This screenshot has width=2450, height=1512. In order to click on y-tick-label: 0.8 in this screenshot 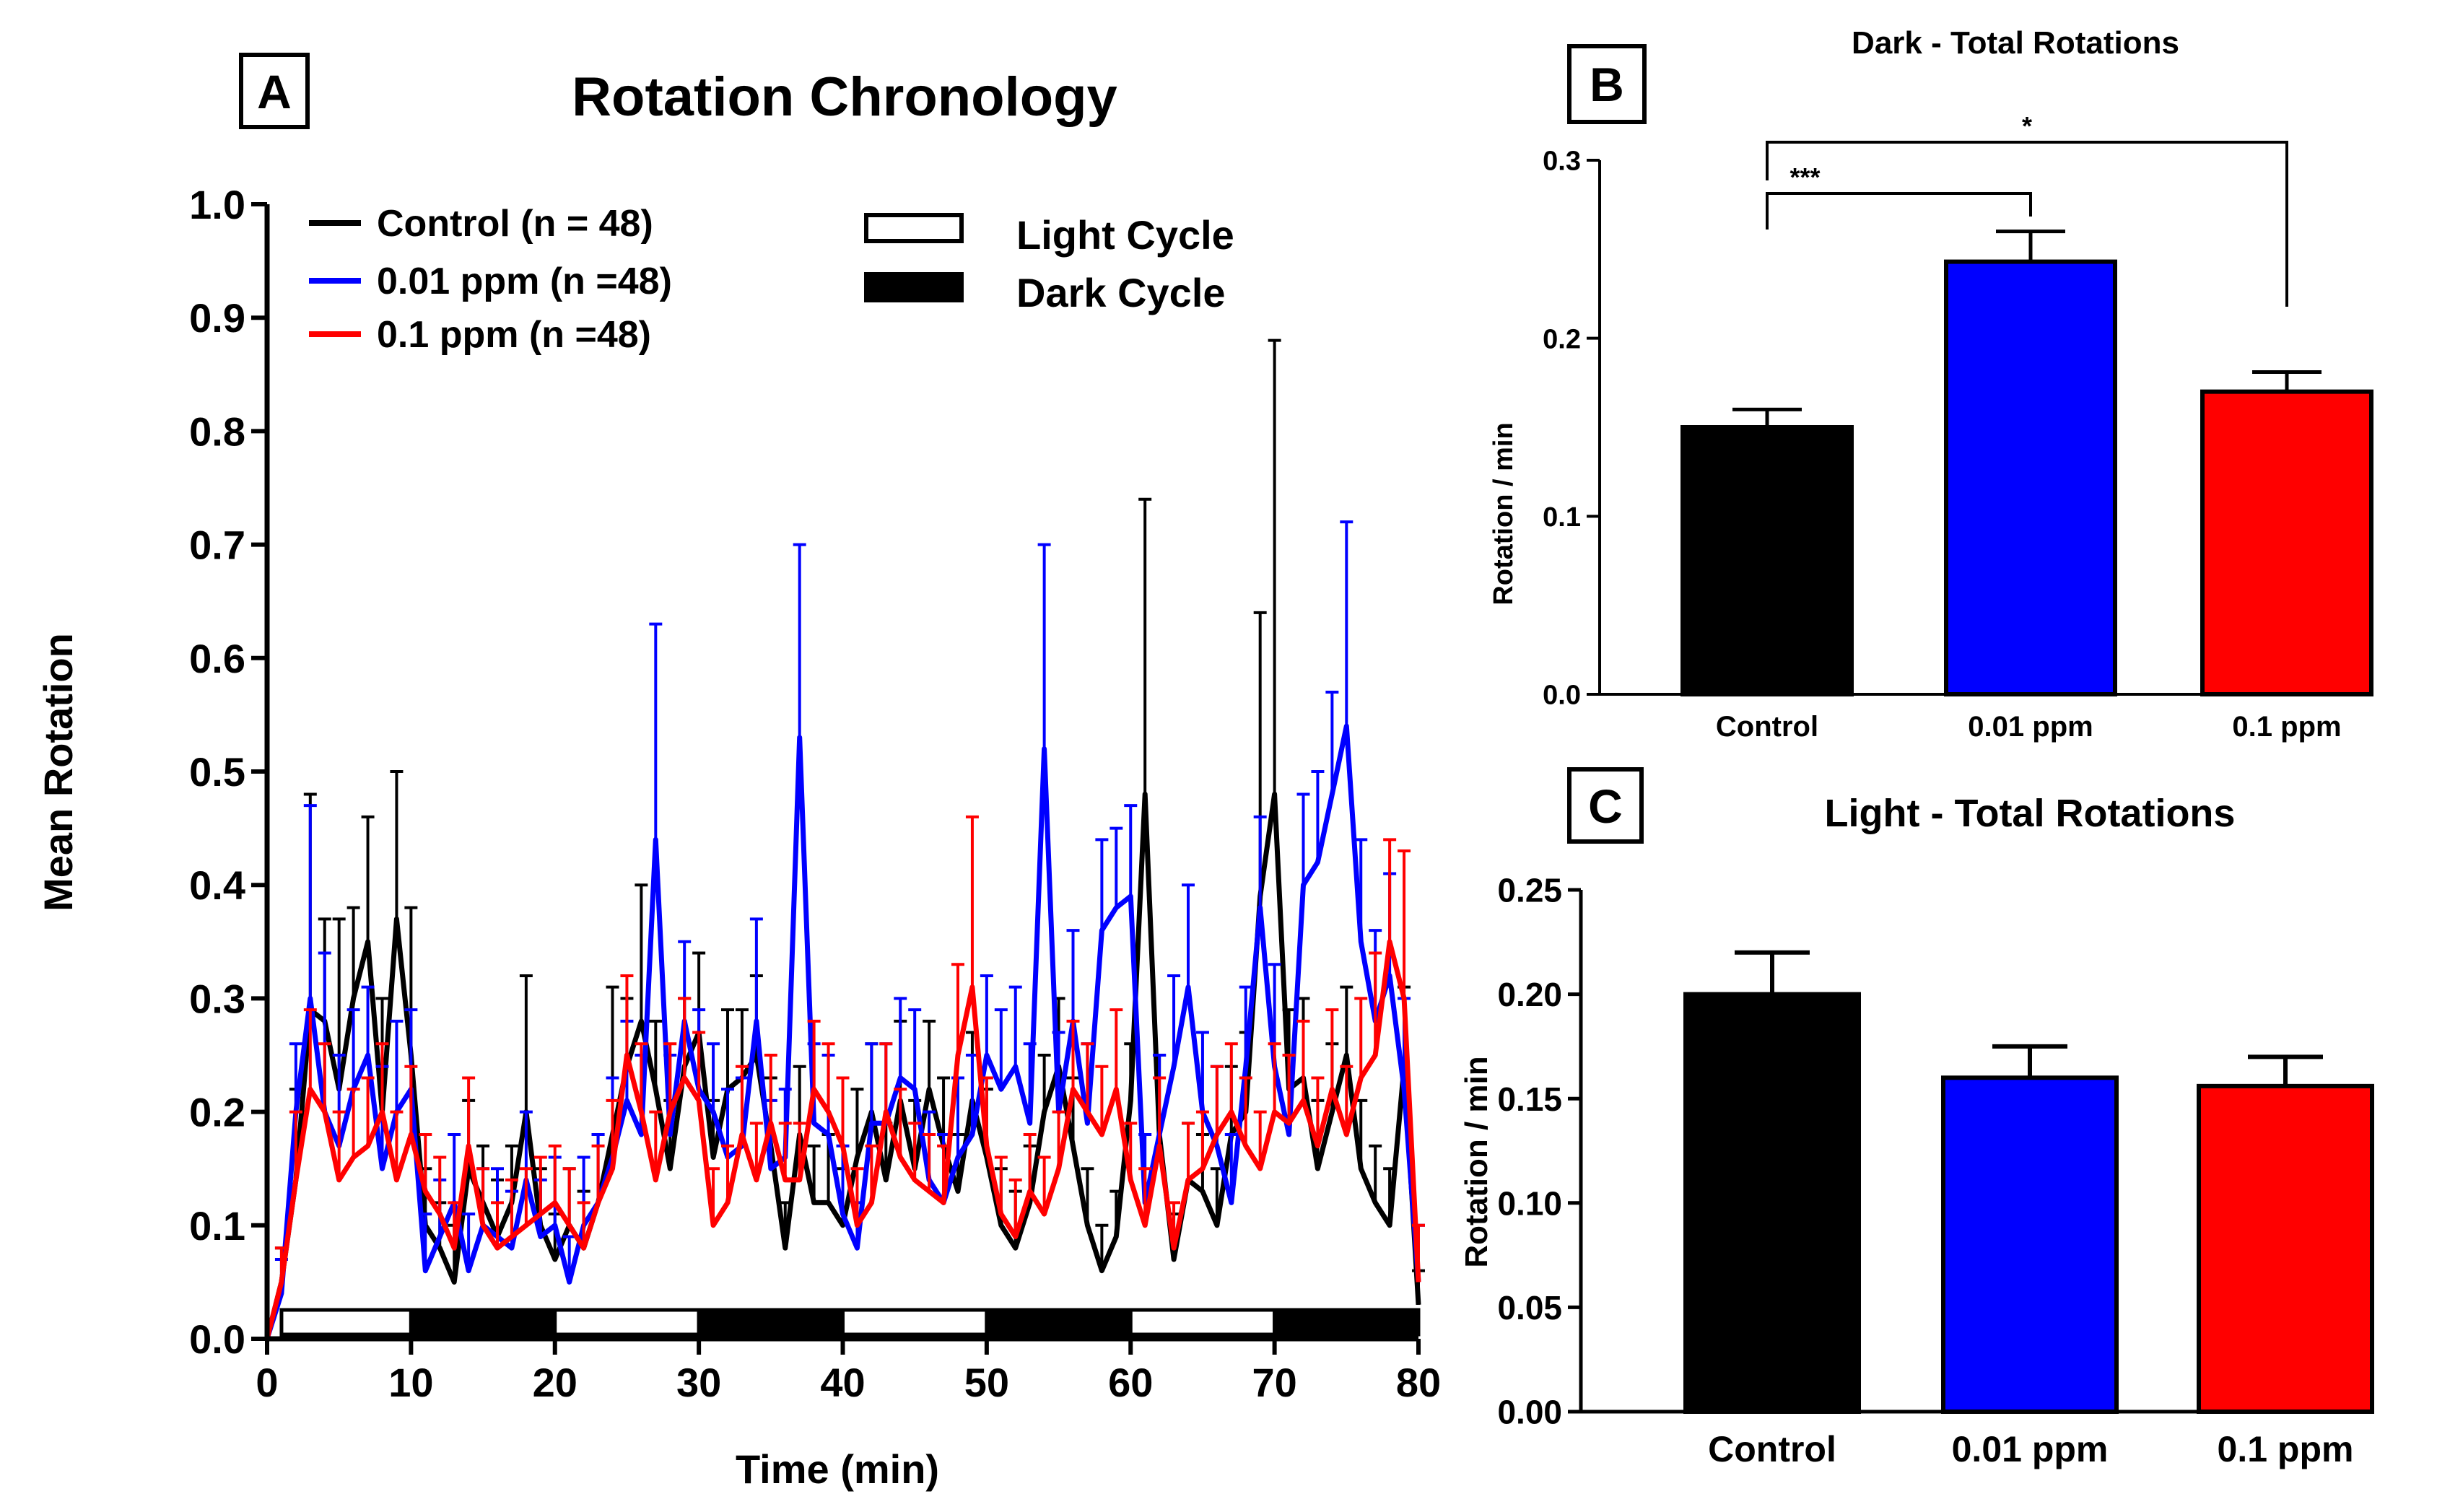, I will do `click(217, 431)`.